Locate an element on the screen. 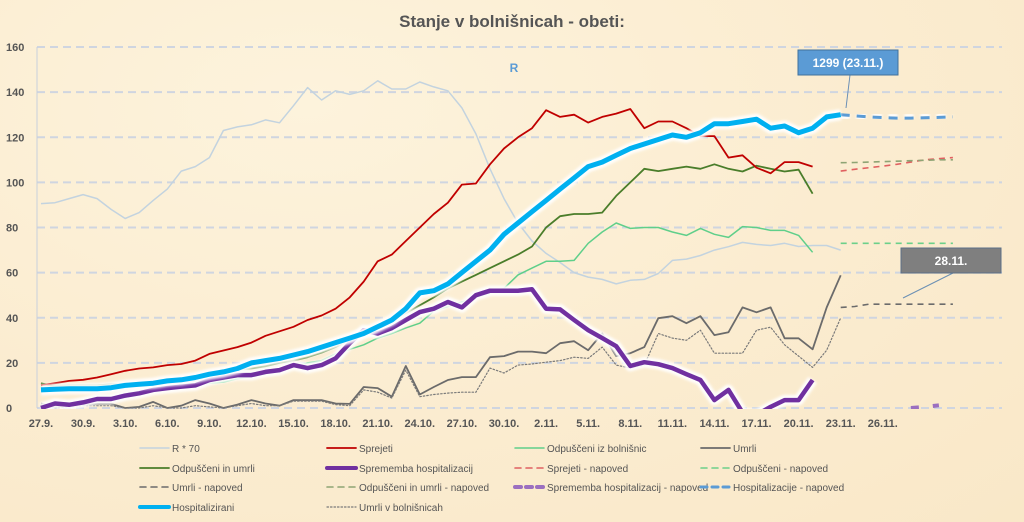 The width and height of the screenshot is (1024, 522). legend-label: Sprejeti - napoved is located at coordinates (587, 469).